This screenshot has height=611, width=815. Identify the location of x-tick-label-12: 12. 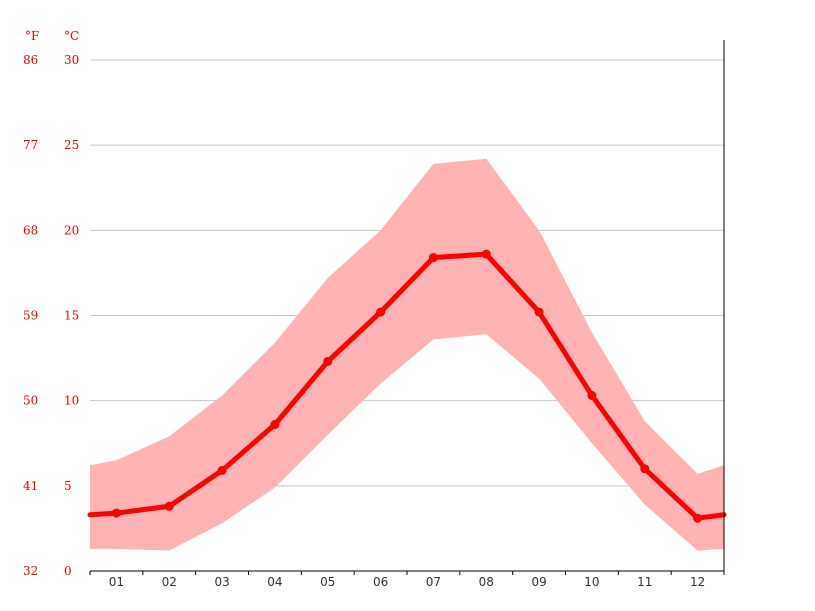
(697, 582).